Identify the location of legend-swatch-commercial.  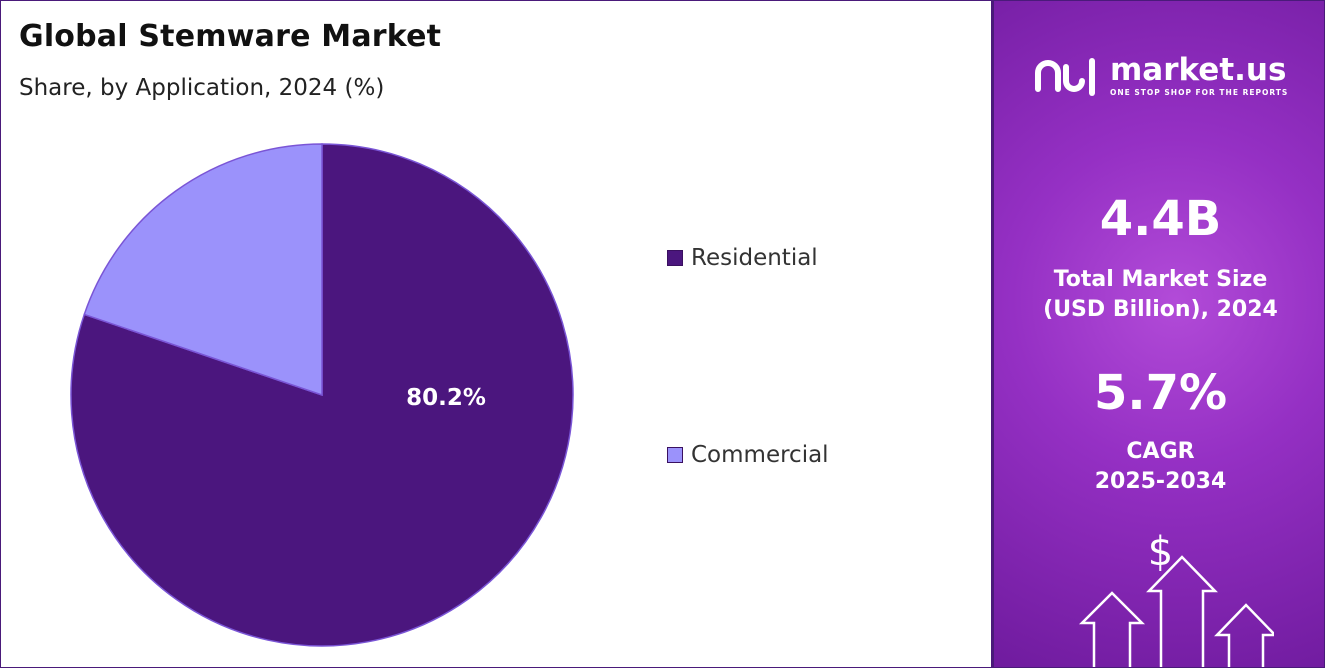
(675, 455).